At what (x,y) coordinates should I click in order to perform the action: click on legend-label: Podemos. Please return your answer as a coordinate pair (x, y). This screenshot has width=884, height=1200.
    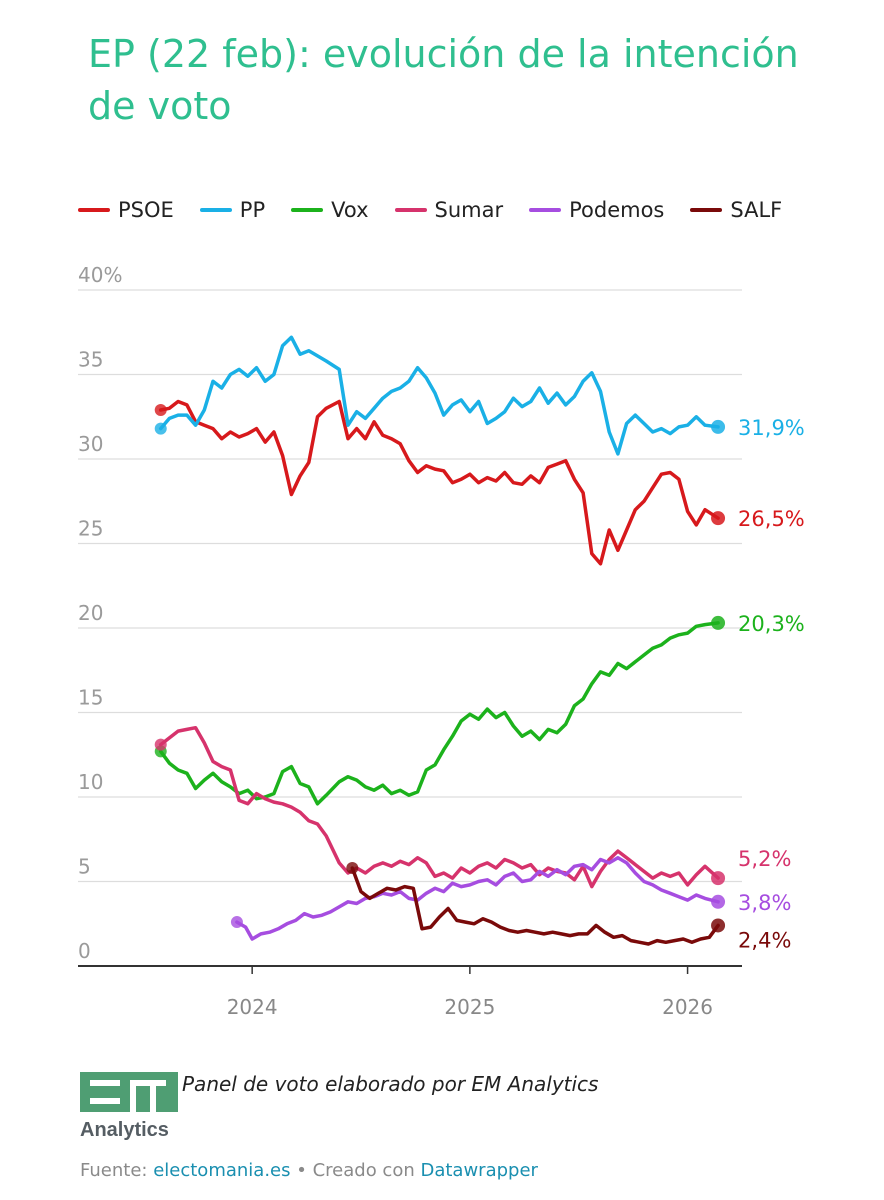
    Looking at the image, I should click on (617, 210).